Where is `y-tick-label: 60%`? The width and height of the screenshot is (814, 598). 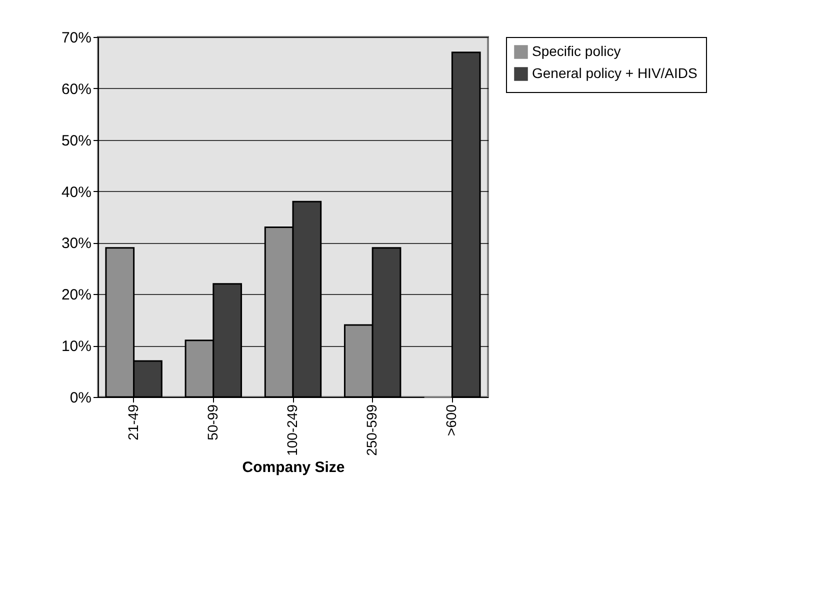
y-tick-label: 60% is located at coordinates (76, 89).